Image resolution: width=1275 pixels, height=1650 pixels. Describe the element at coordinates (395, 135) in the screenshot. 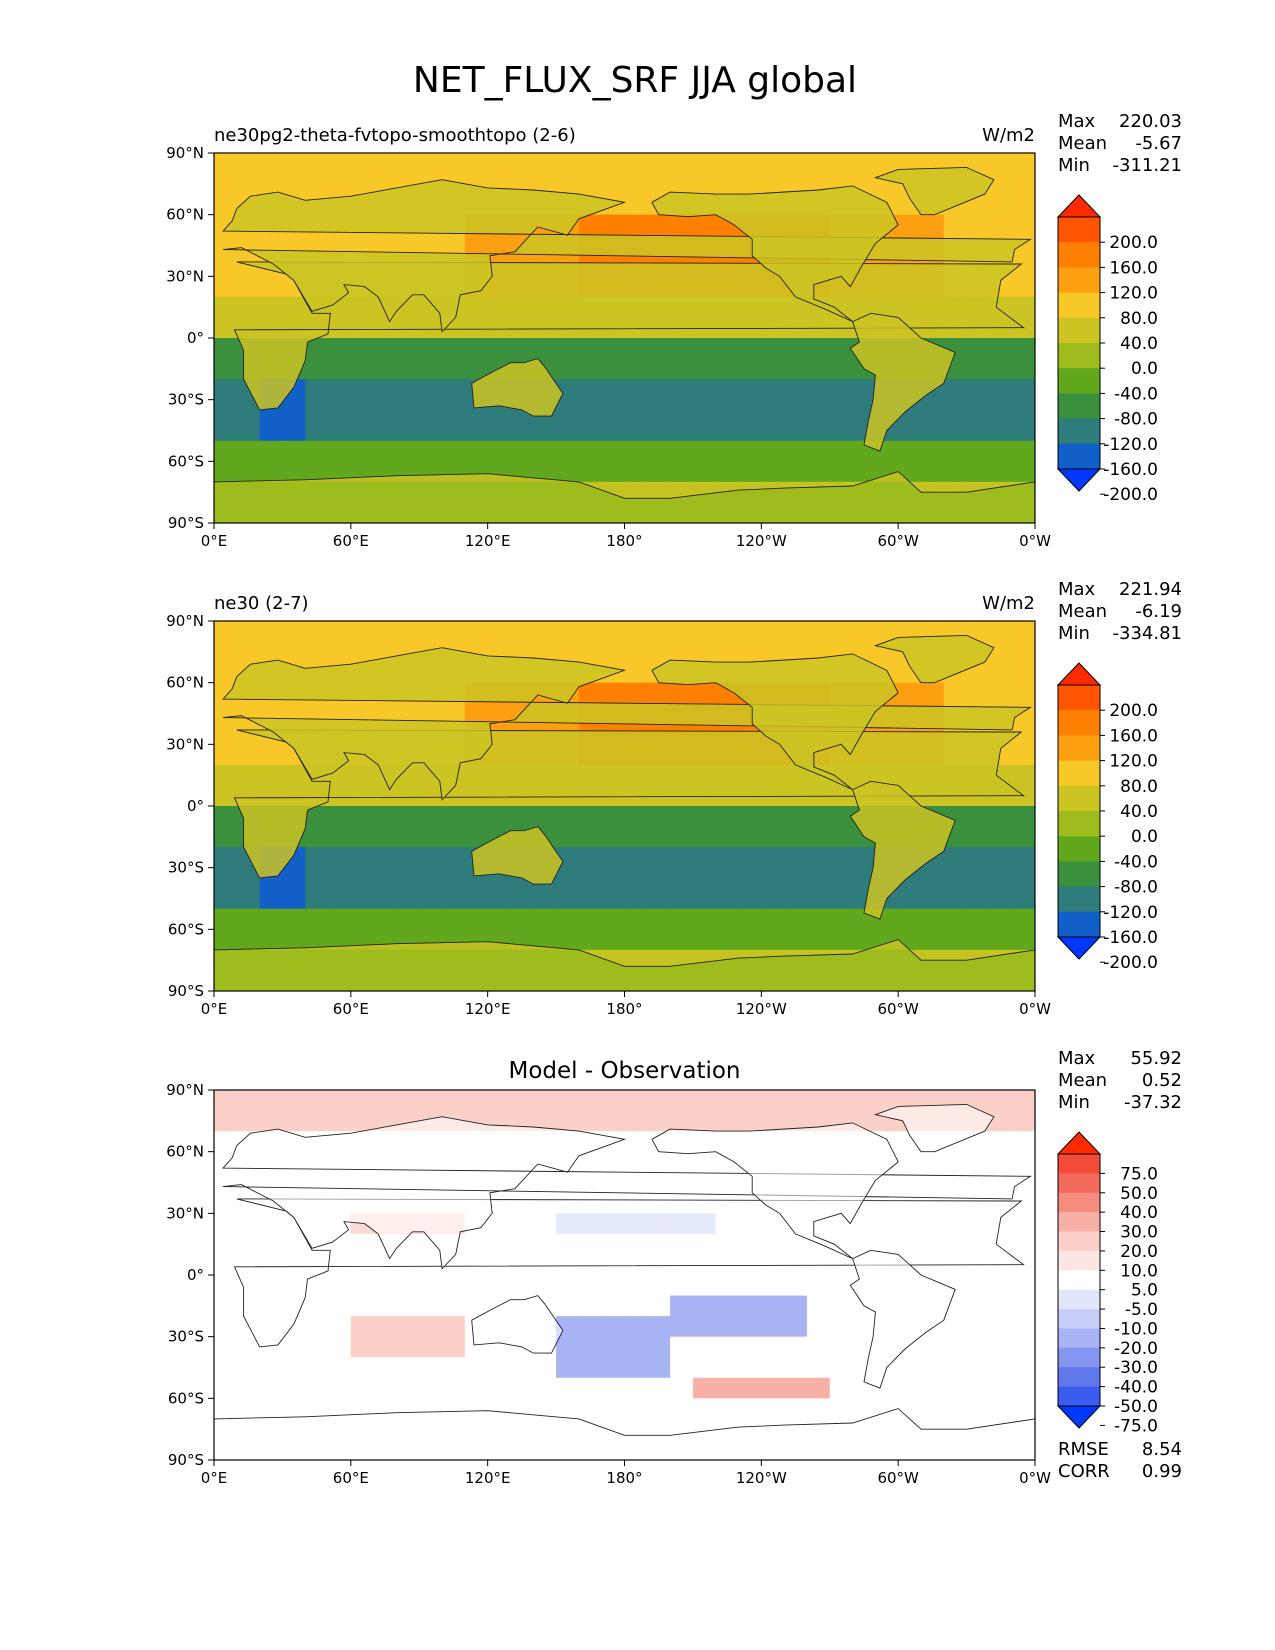

I see `panel-left-title: ne30pg2-theta-fvtopo-smoothtopo (2-6)` at that location.